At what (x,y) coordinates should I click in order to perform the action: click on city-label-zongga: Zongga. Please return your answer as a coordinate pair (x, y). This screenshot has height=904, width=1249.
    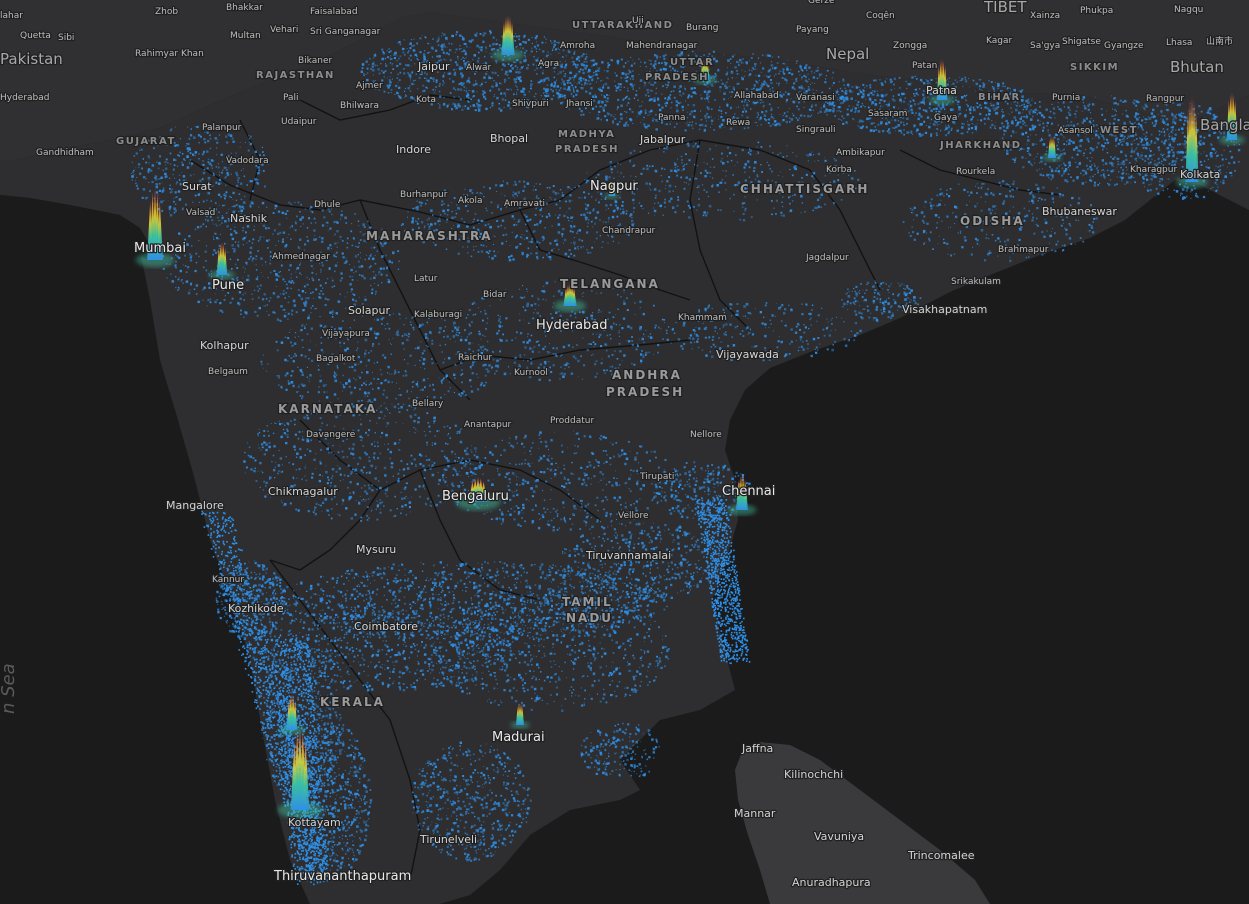
    Looking at the image, I should click on (910, 46).